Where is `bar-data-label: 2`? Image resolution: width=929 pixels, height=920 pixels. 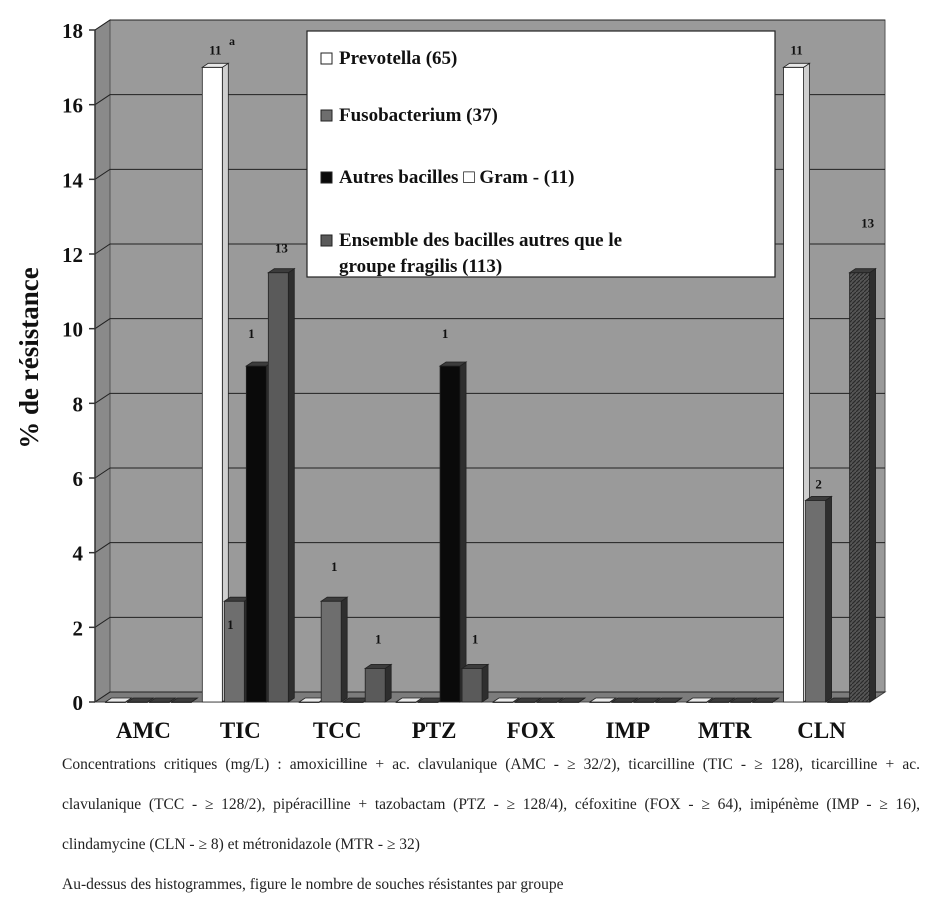
bar-data-label: 2 is located at coordinates (818, 483).